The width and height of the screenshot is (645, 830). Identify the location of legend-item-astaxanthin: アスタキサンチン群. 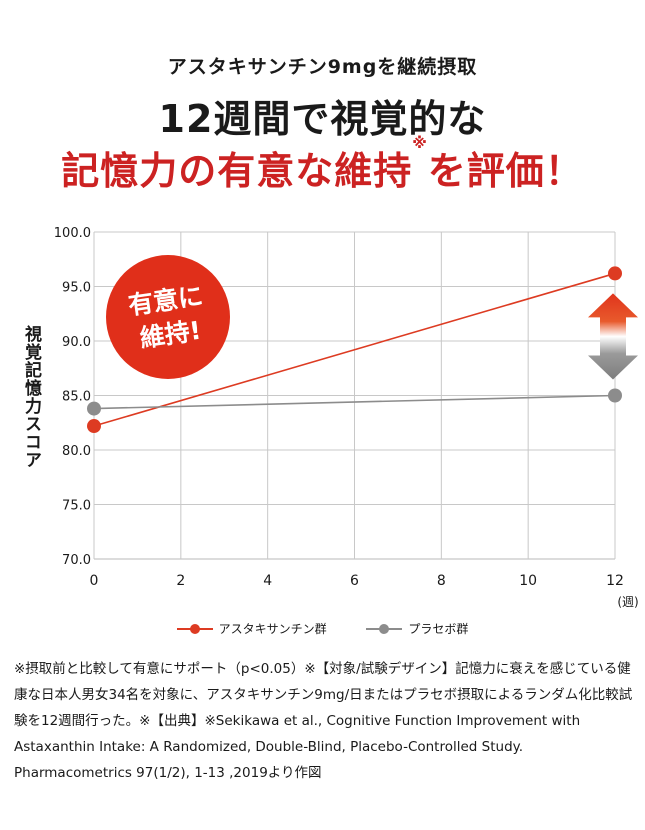
(251, 628).